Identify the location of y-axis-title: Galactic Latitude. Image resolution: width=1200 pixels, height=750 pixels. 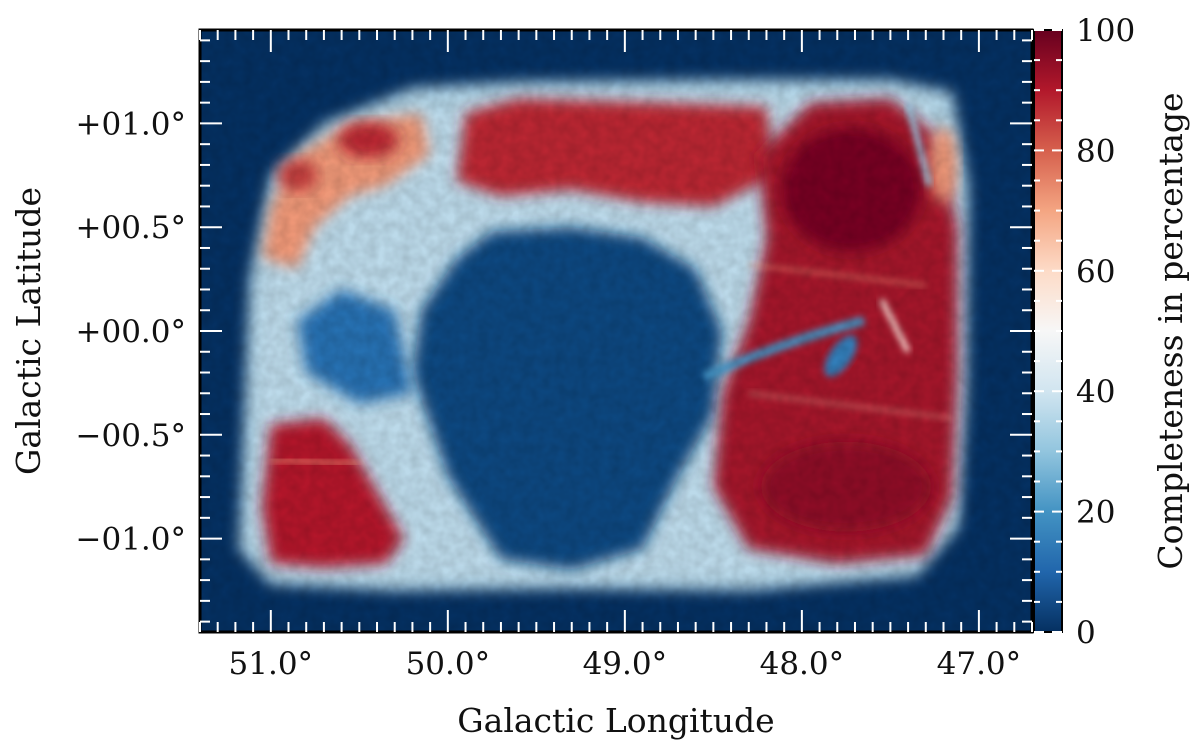
(28, 331).